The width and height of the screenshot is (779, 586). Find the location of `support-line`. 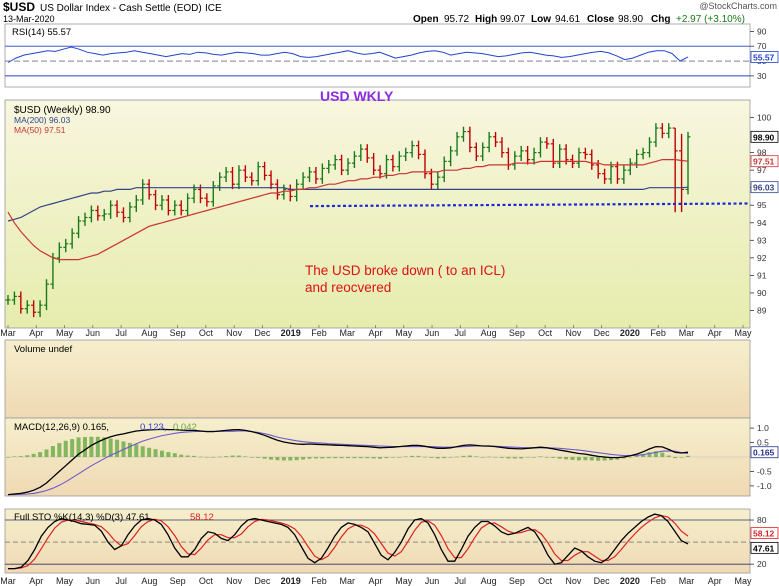

support-line is located at coordinates (530, 205).